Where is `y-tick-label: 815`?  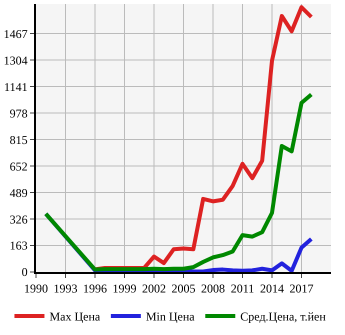 y-tick-label: 815 is located at coordinates (19, 139).